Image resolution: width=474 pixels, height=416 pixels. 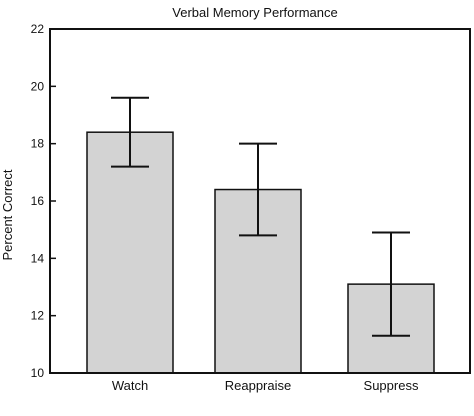 I want to click on y-tick-label: 14, so click(x=38, y=258).